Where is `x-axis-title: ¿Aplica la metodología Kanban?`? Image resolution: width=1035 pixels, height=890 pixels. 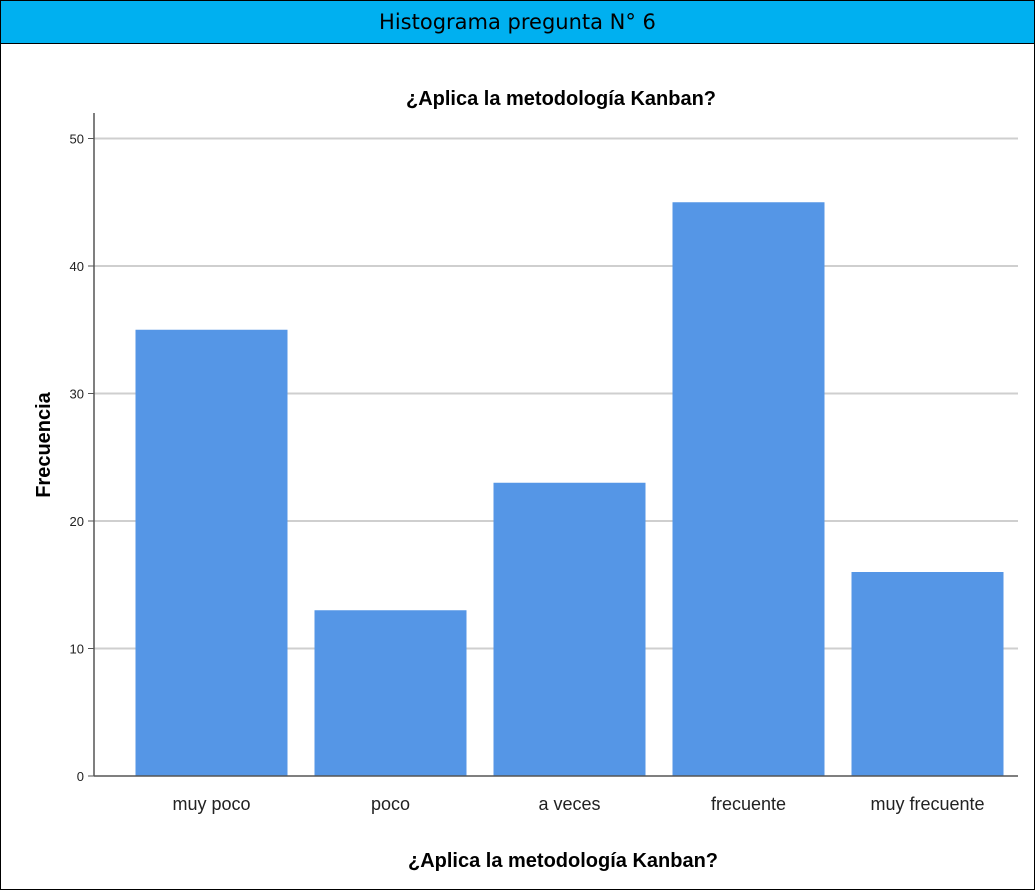
x-axis-title: ¿Aplica la metodología Kanban? is located at coordinates (563, 861).